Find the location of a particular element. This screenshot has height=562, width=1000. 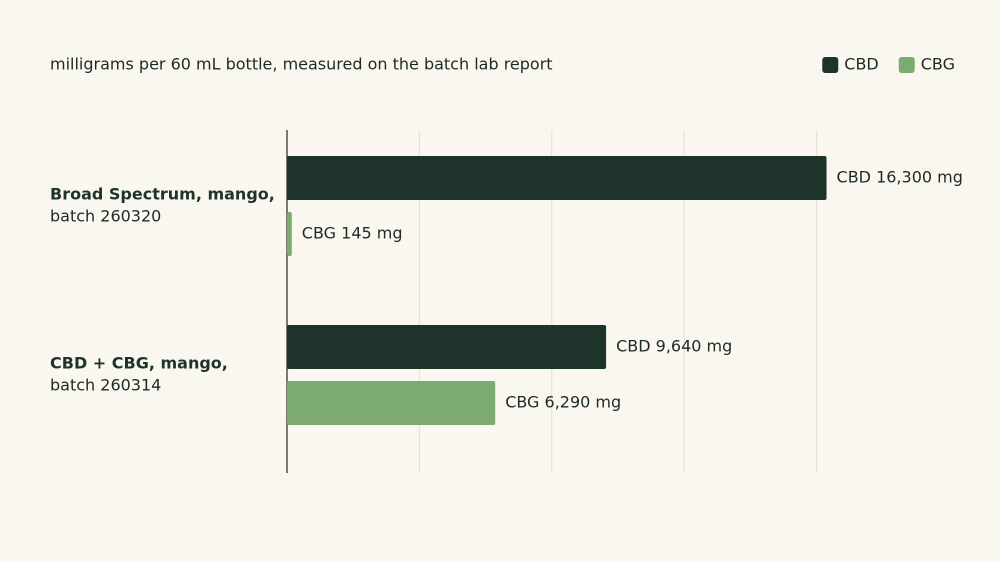

category-label: batch 260314 is located at coordinates (105, 385).